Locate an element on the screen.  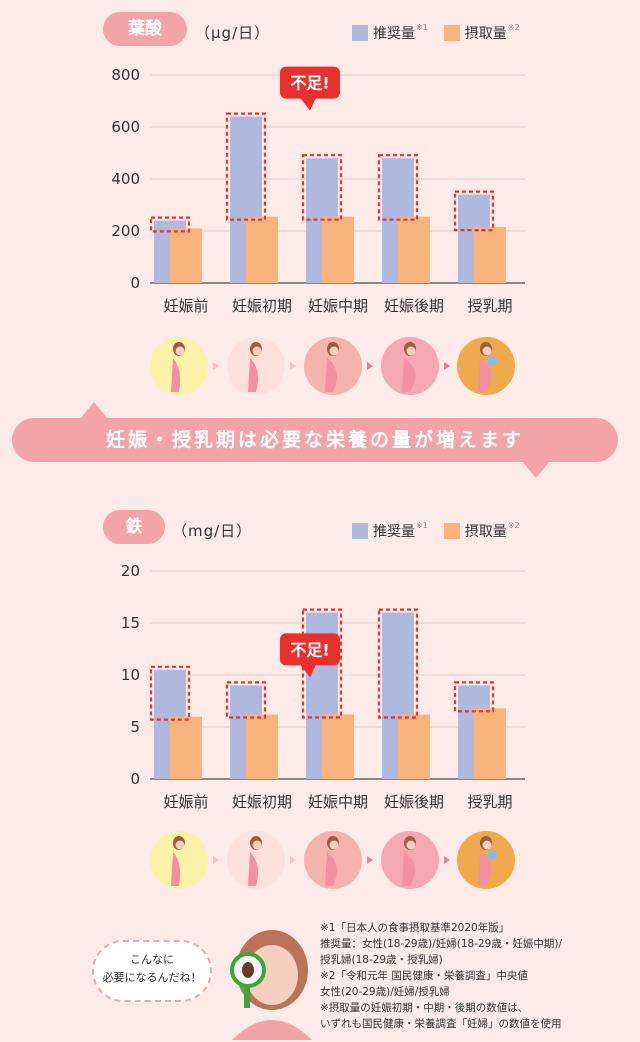
legend-2: 推奨量 ※1 摂取量 ※2 is located at coordinates (444, 531).